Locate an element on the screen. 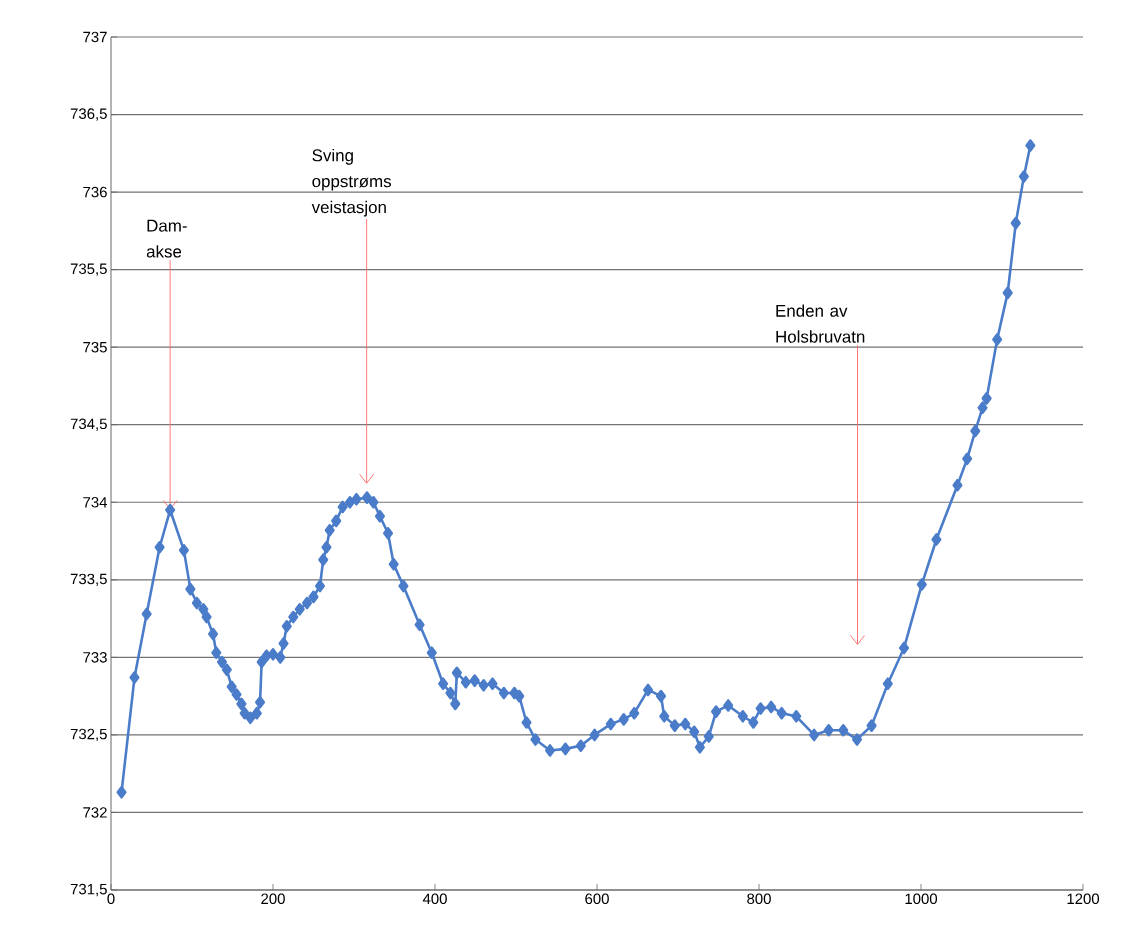 The height and width of the screenshot is (942, 1138). y-tick-label: 731,5 is located at coordinates (88, 890).